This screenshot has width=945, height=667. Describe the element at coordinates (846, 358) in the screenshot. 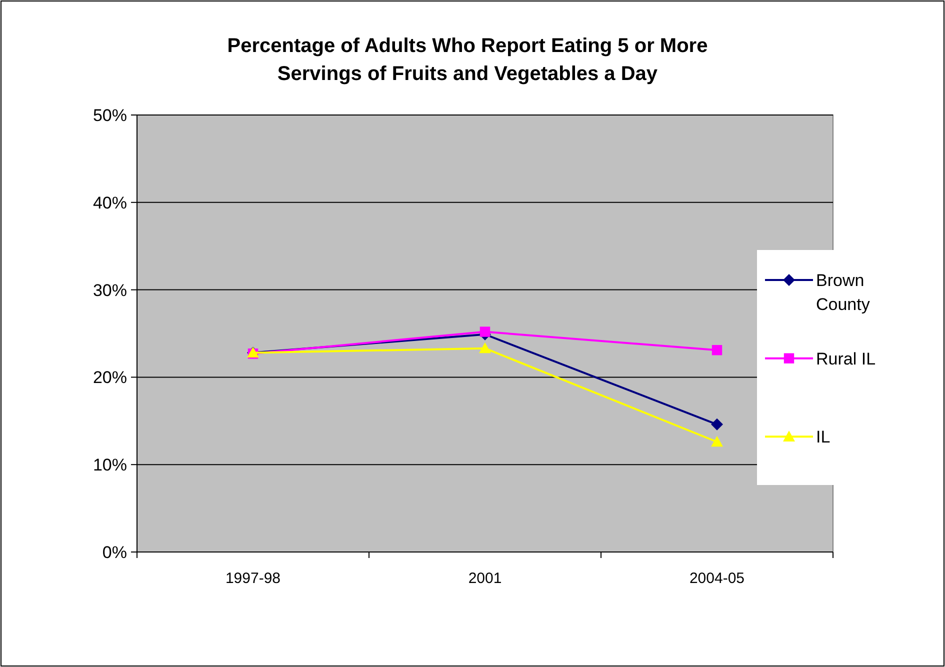

I see `legend-label: Rural IL` at that location.